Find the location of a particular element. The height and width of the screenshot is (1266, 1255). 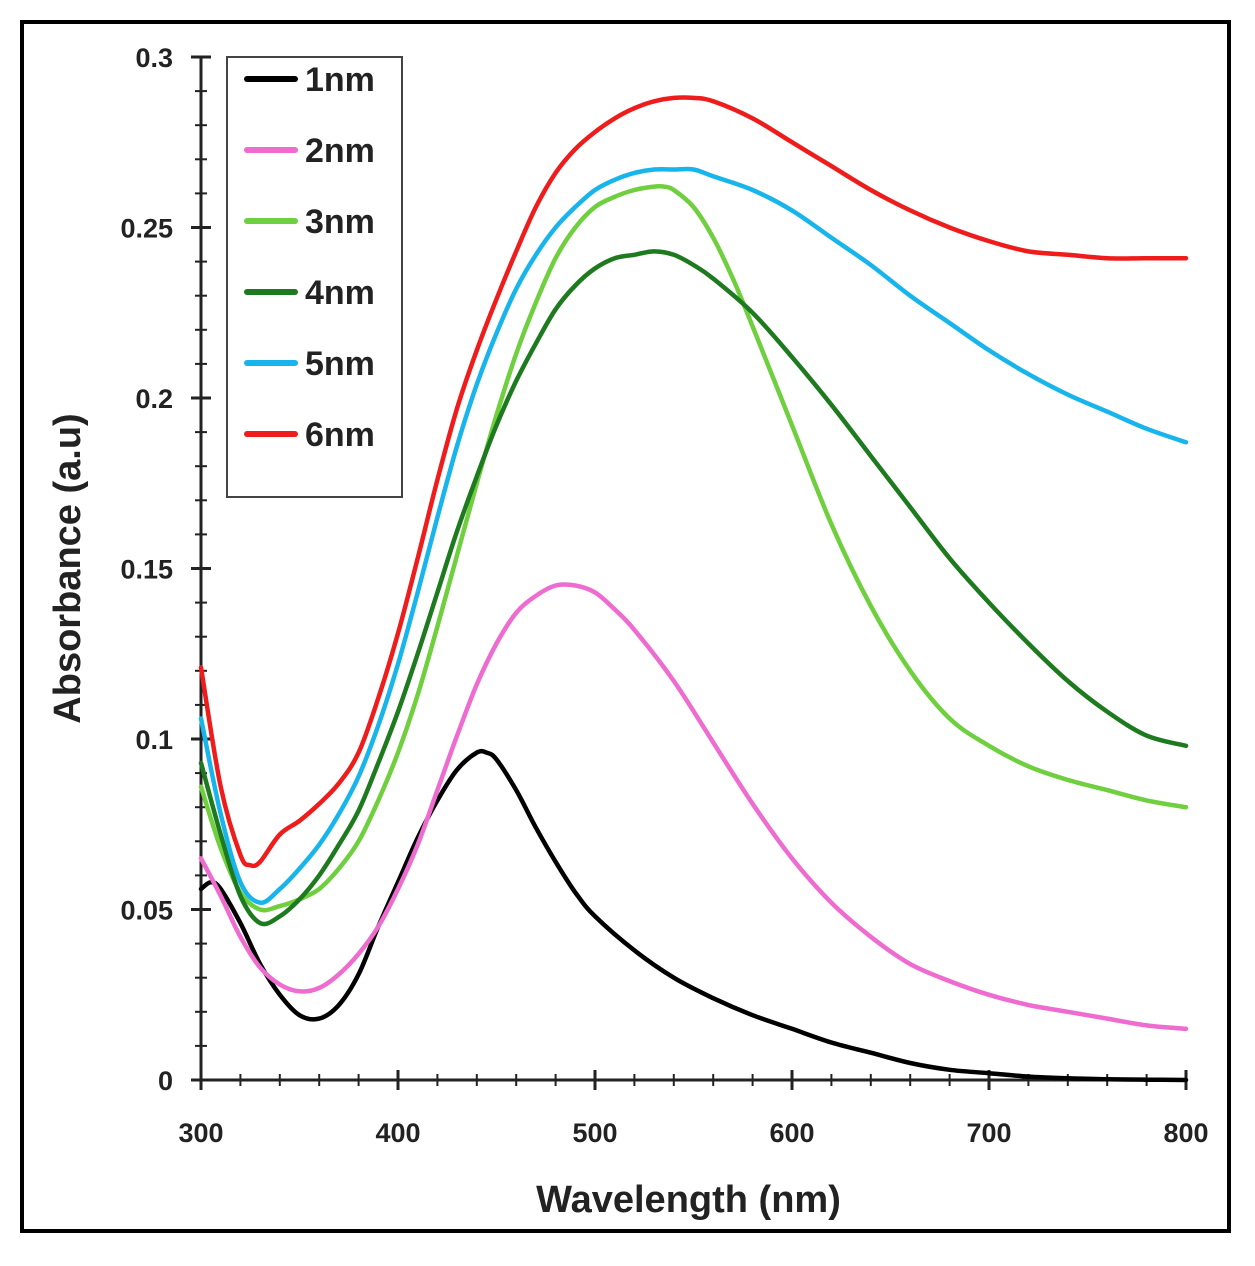

legend-box is located at coordinates (314, 277).